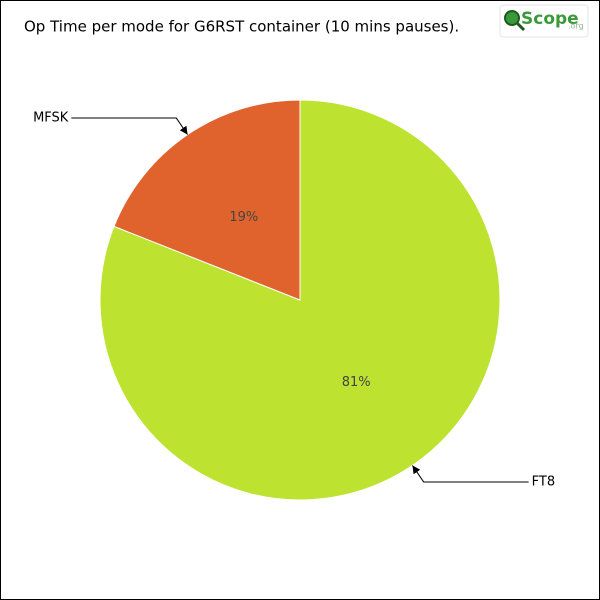 The width and height of the screenshot is (600, 600). What do you see at coordinates (520, 26) in the screenshot?
I see `logo-icon-handle` at bounding box center [520, 26].